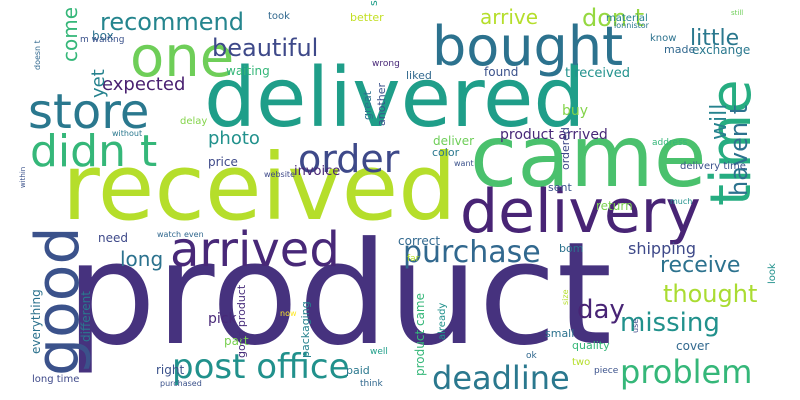 The width and height of the screenshot is (800, 400). I want to click on word-delivery: delivery, so click(580, 212).